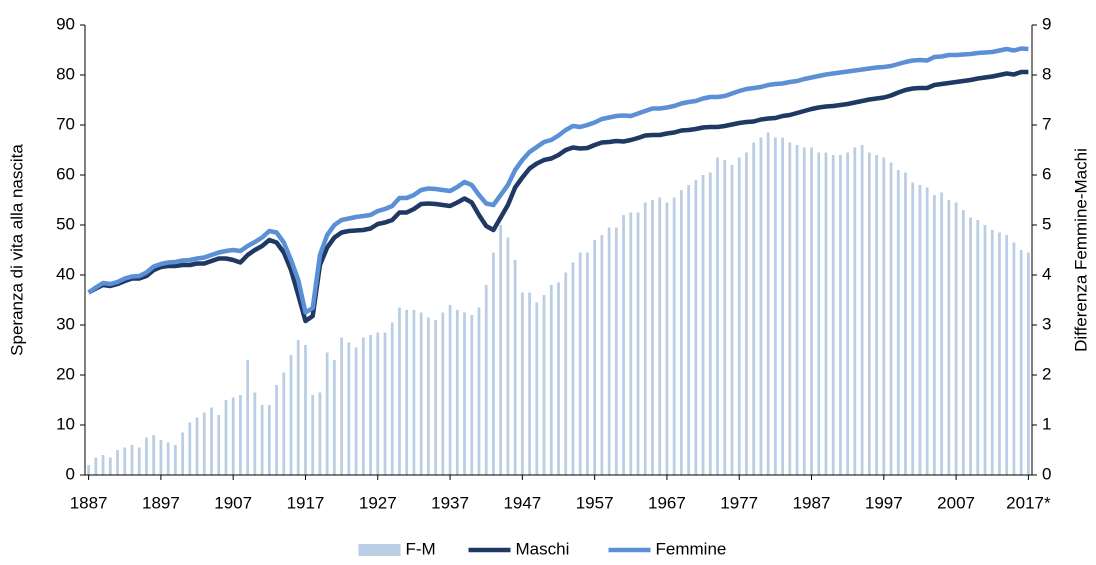 This screenshot has height=565, width=1096. I want to click on y2-tick-label: 3, so click(1046, 323).